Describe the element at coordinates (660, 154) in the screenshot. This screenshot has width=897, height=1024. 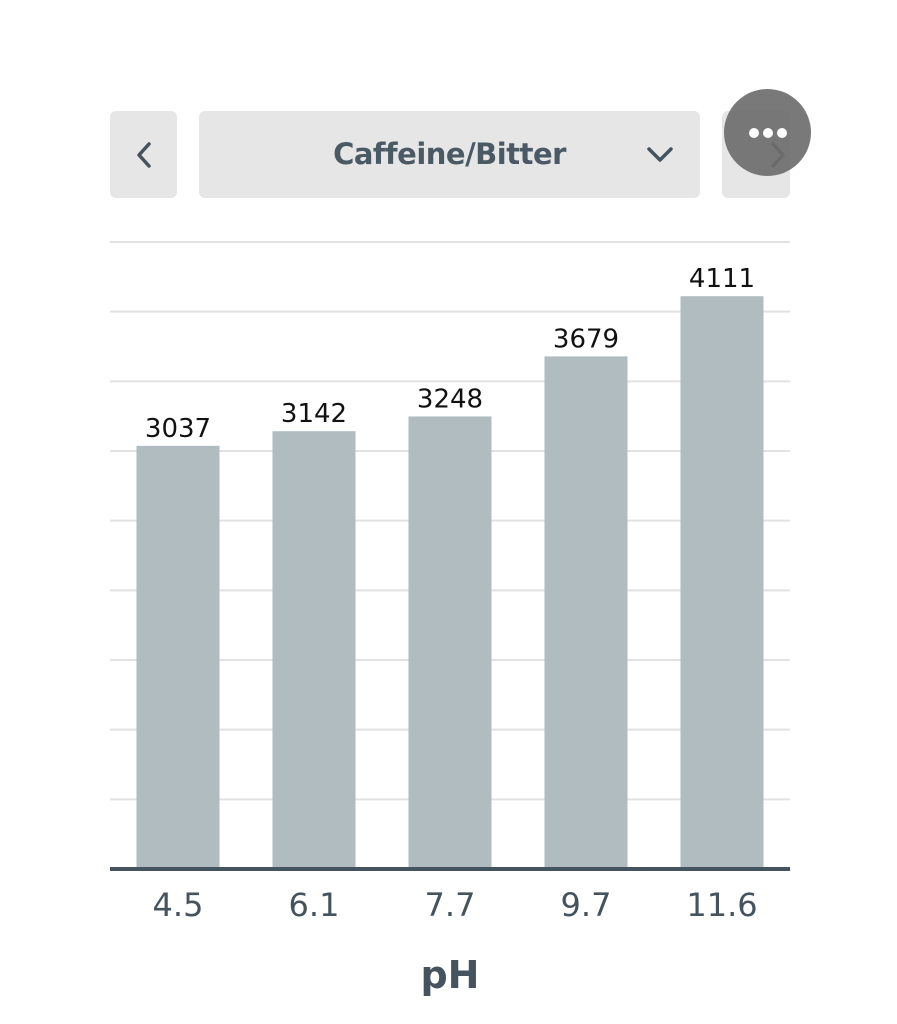
I see `chevron-down-icon` at that location.